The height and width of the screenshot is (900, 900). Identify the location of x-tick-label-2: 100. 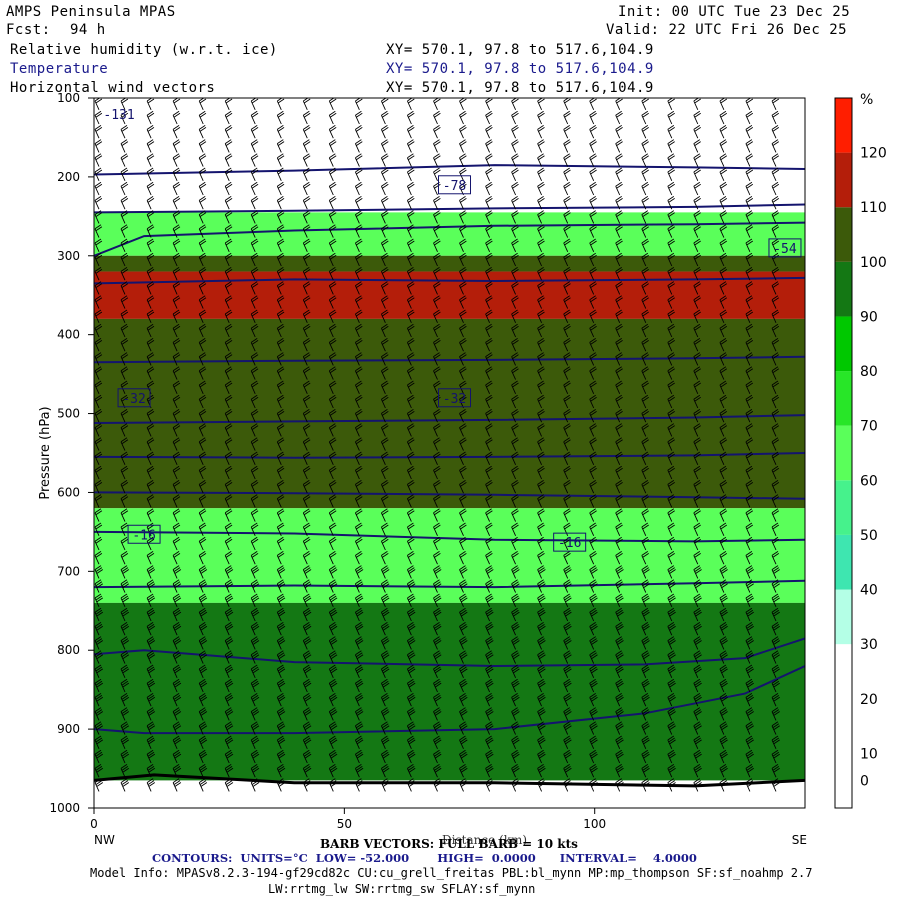
(594, 824).